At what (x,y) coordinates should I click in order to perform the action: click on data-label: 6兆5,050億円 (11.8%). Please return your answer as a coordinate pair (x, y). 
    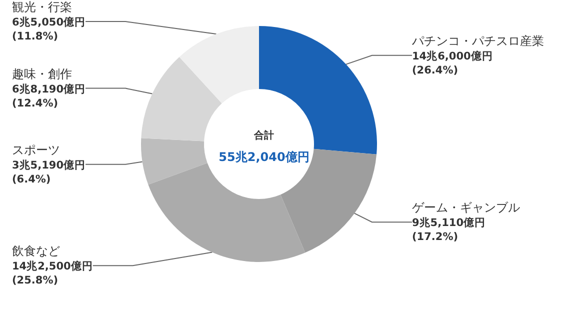
    Looking at the image, I should click on (49, 29).